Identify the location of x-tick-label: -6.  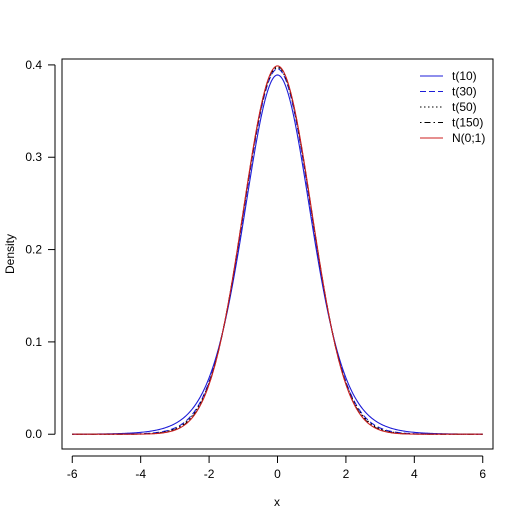
(72, 474).